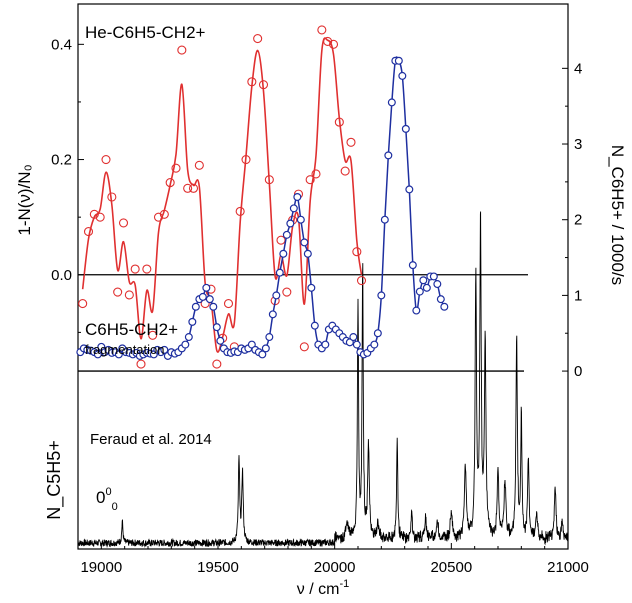 This screenshot has width=632, height=603. I want to click on left-axis-label: 1-N(ν)/N₀, so click(24, 199).